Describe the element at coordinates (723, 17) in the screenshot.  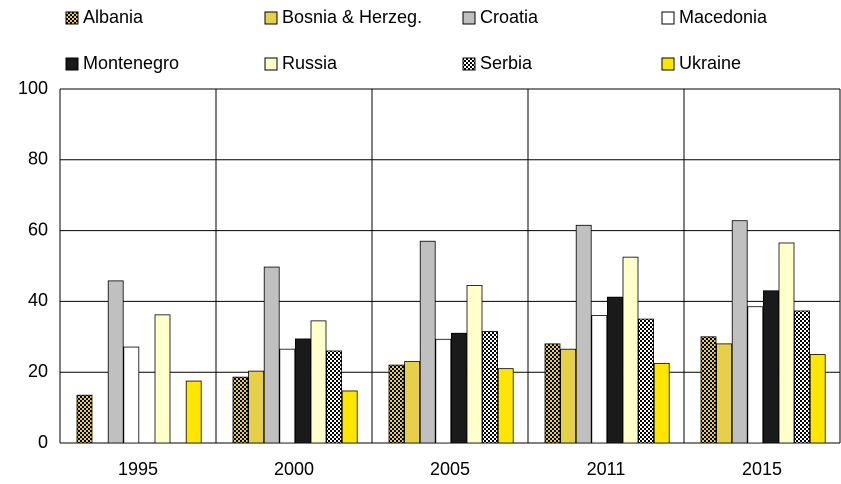
I see `legend-label: Macedonia` at that location.